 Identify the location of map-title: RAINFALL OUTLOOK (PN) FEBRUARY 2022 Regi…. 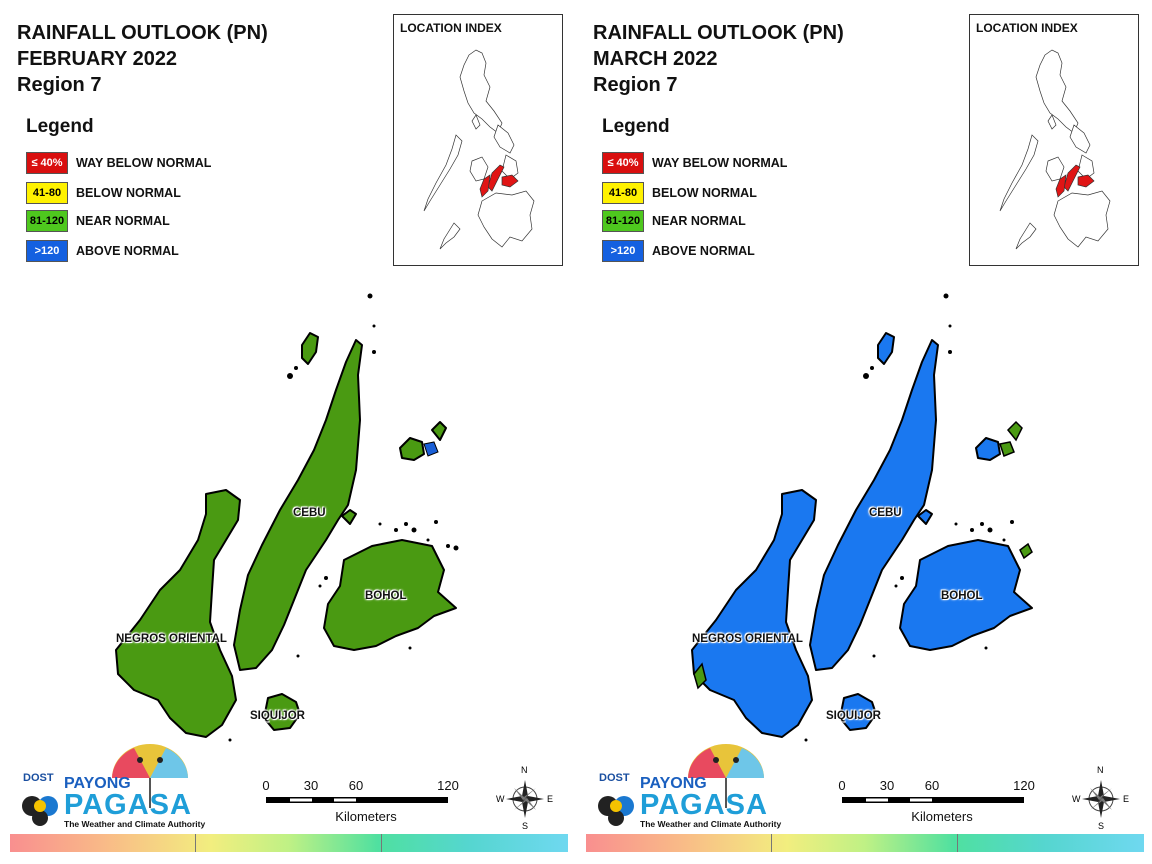
(142, 59).